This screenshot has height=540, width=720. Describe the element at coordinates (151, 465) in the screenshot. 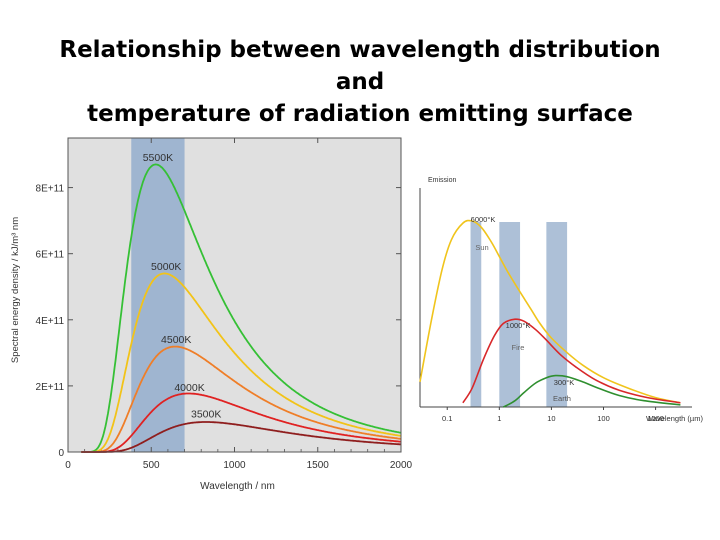

I see `left-x-tick-label: 500` at that location.